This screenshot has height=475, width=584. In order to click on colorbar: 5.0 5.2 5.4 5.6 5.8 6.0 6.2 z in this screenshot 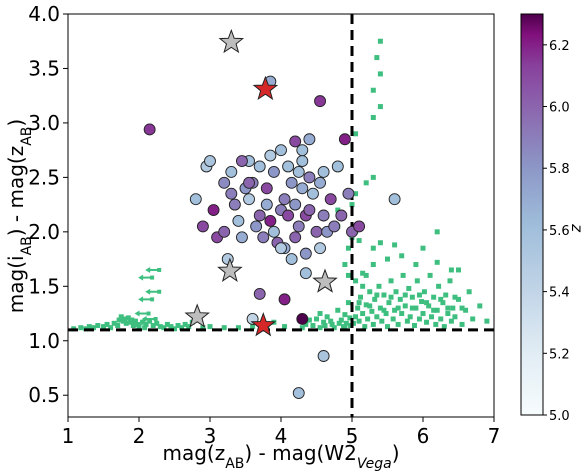, I will do `click(552, 218)`.